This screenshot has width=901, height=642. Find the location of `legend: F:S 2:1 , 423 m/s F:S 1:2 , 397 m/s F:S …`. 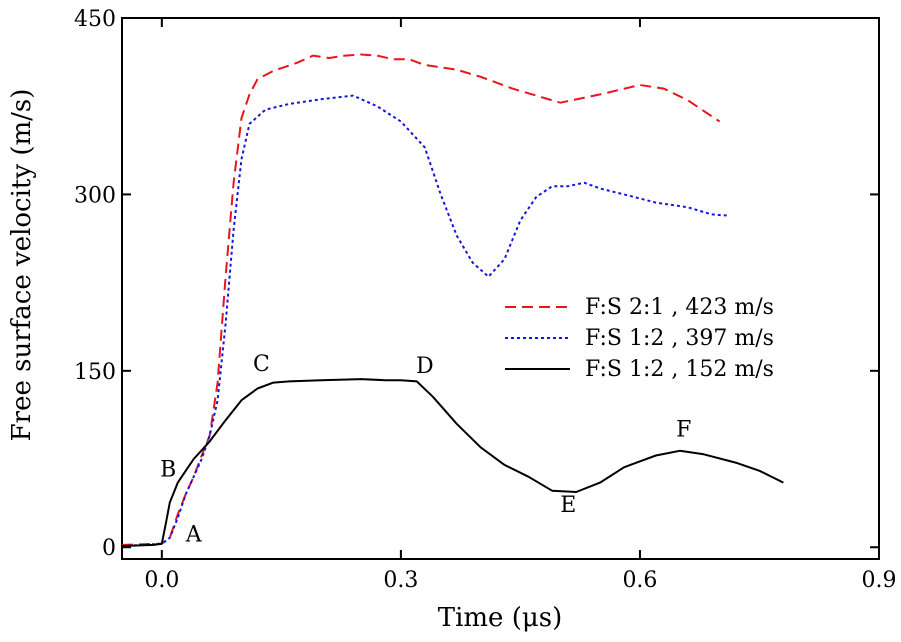

legend: F:S 2:1 , 423 m/s F:S 1:2 , 397 m/s F:S … is located at coordinates (639, 338).